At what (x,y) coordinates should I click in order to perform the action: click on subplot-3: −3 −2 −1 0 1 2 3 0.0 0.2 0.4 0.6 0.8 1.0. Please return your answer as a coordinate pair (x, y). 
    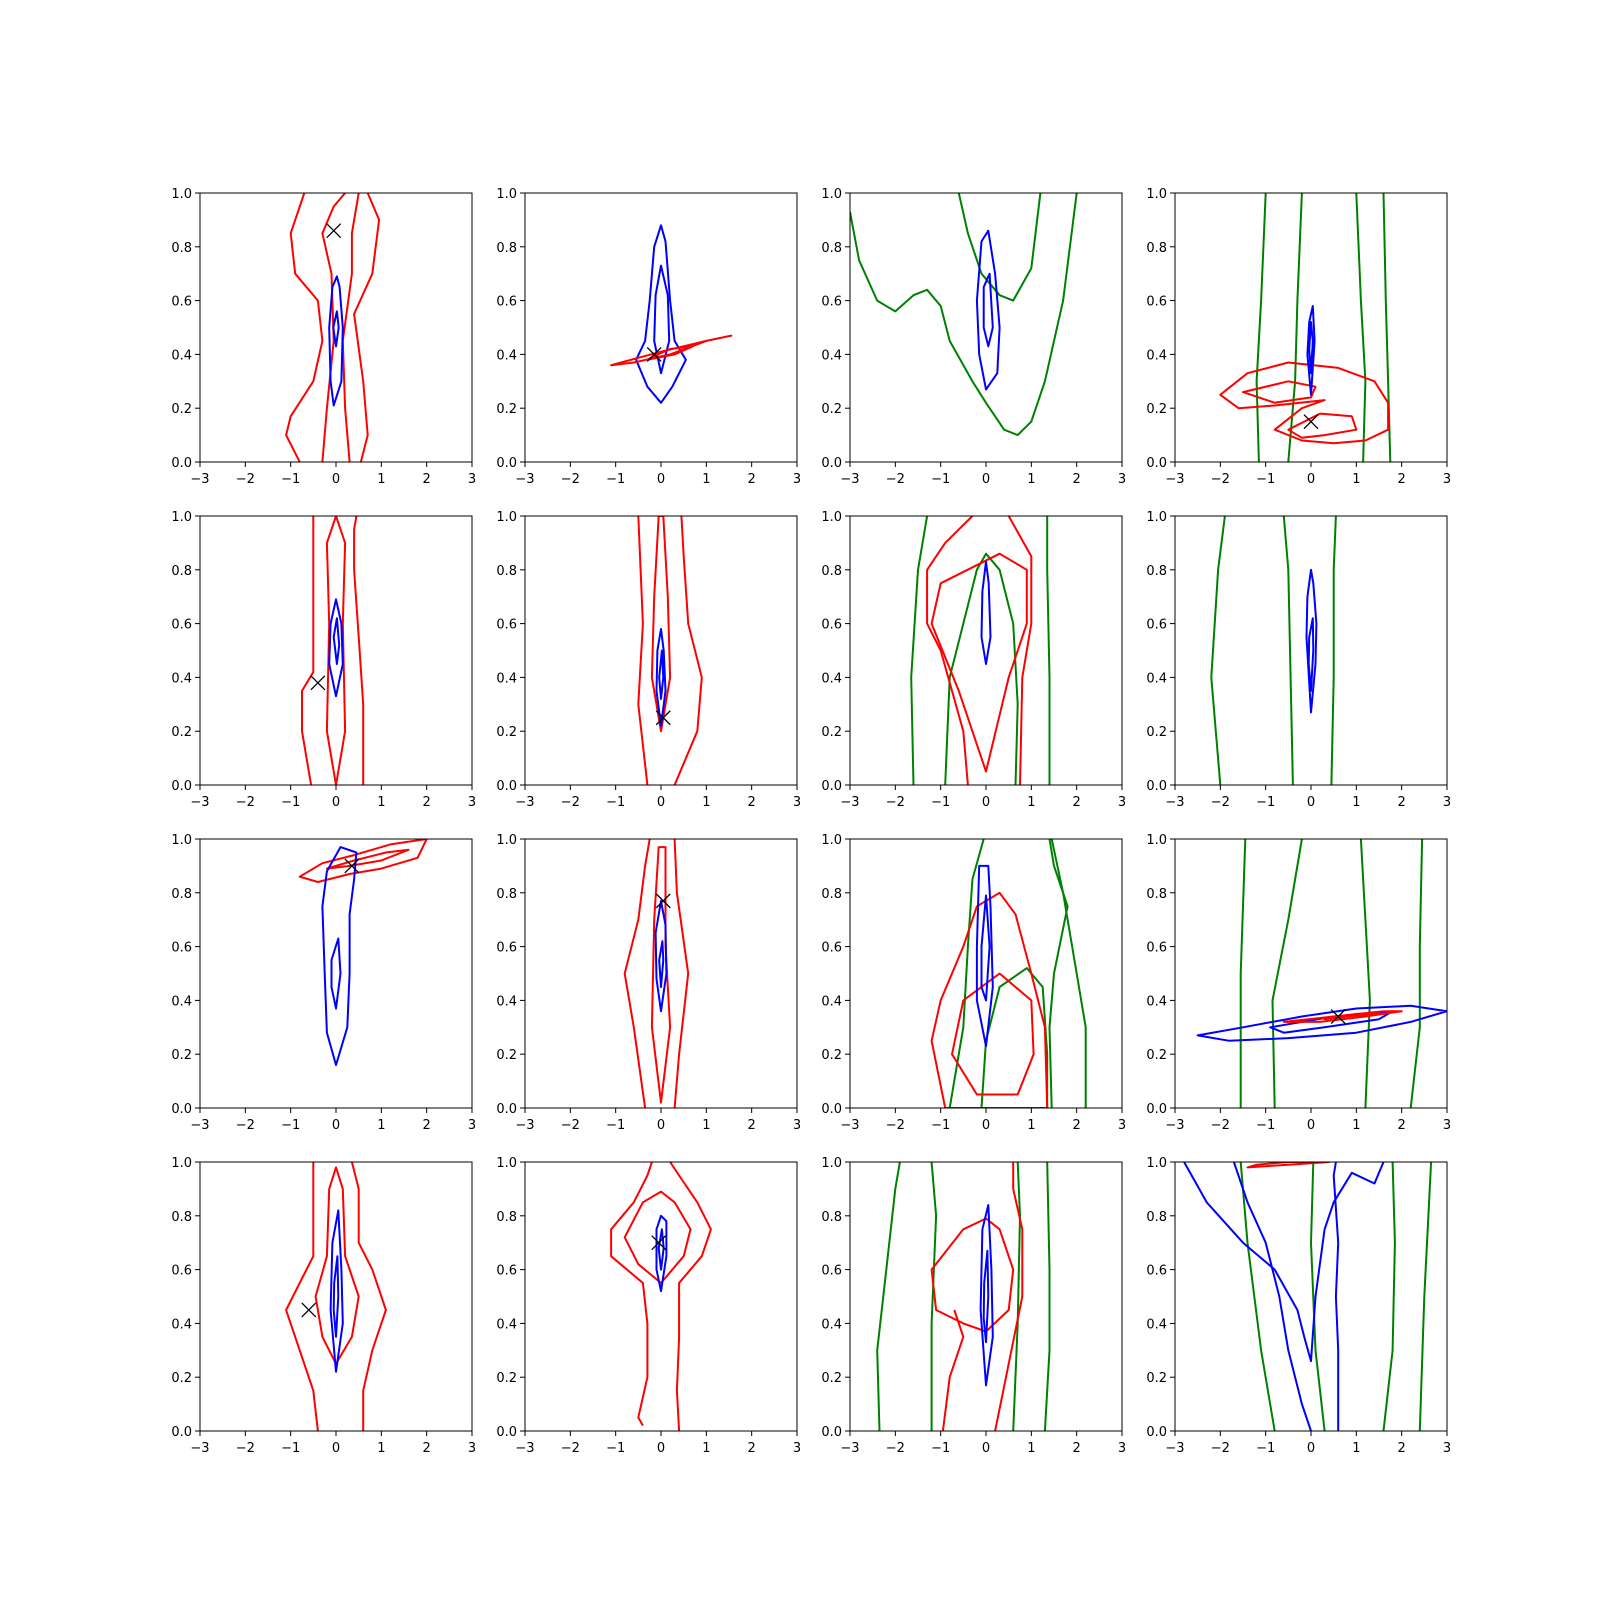
    Looking at the image, I should click on (973, 337).